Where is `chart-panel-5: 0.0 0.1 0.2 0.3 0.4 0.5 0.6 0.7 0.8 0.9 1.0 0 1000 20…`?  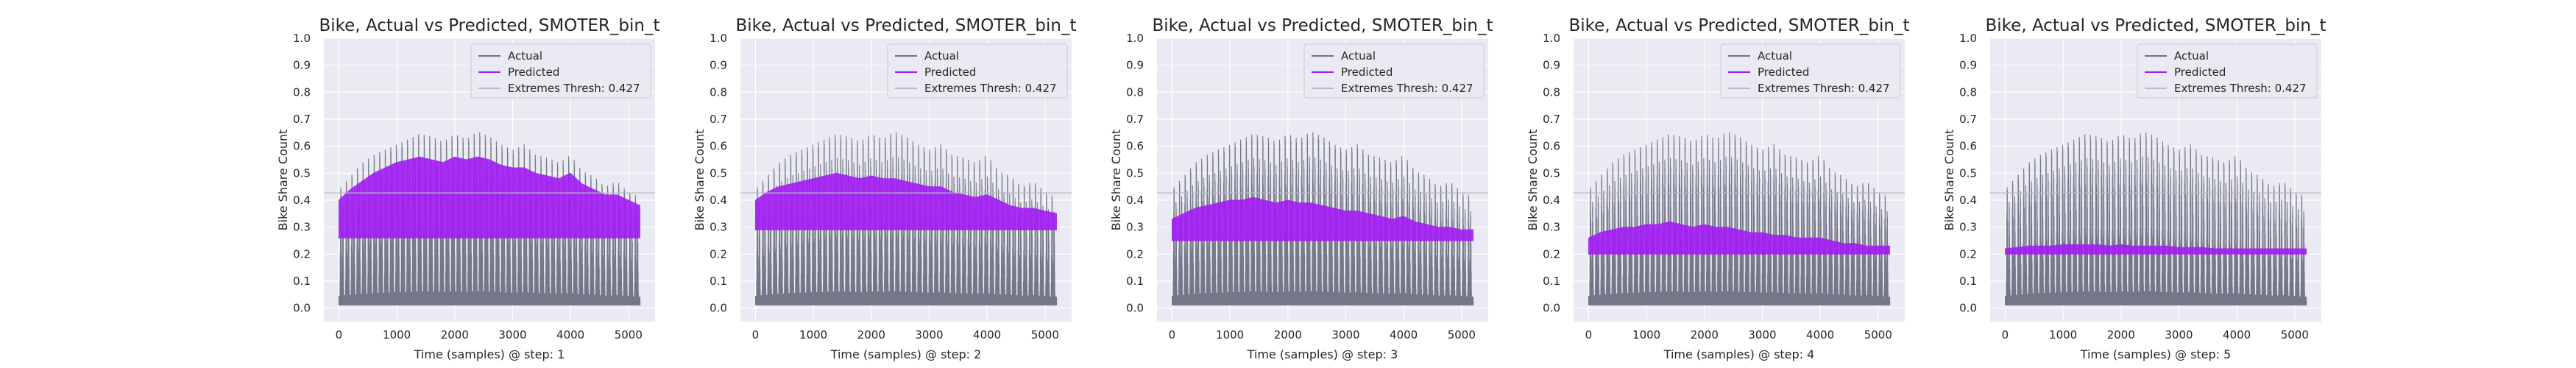
chart-panel-5: 0.0 0.1 0.2 0.3 0.4 0.5 0.6 0.7 0.8 0.9 1.0 0 1000 20… is located at coordinates (2134, 188).